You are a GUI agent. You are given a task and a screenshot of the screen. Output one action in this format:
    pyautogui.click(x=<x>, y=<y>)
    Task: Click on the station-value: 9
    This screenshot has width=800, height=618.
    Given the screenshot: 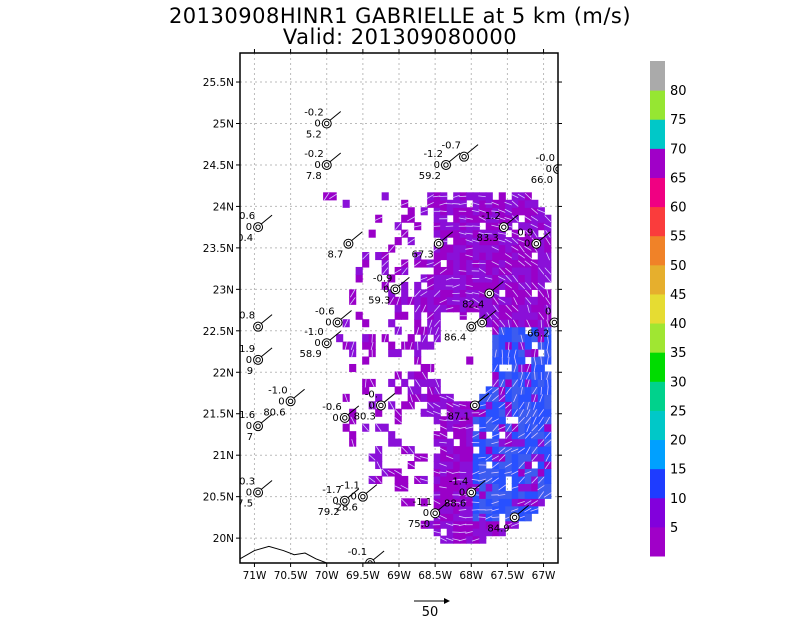 What is the action you would take?
    pyautogui.click(x=250, y=371)
    